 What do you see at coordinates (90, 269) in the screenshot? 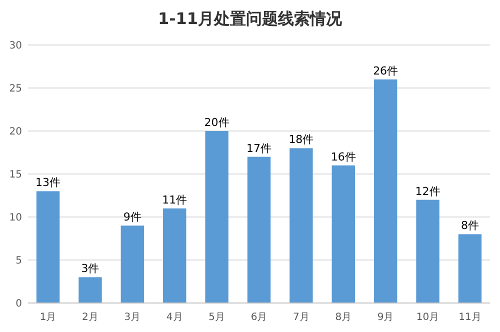
I see `data-label: 3件` at bounding box center [90, 269].